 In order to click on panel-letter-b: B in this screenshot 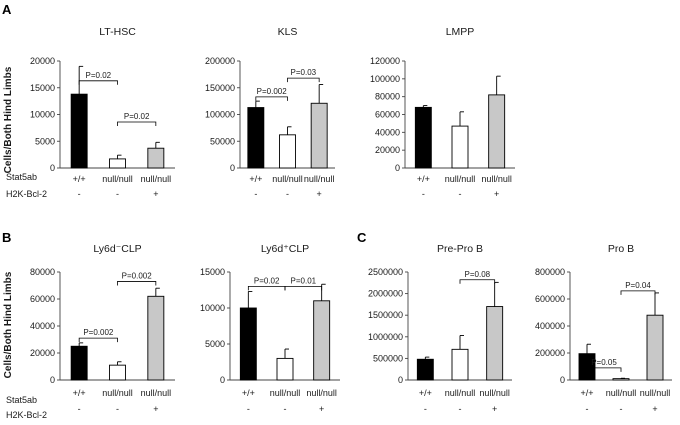, I will do `click(6, 237)`.